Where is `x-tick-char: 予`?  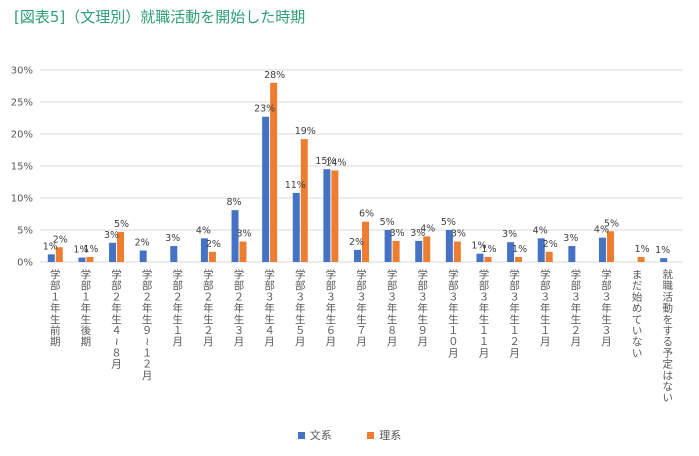 x-tick-char: 予 is located at coordinates (667, 353).